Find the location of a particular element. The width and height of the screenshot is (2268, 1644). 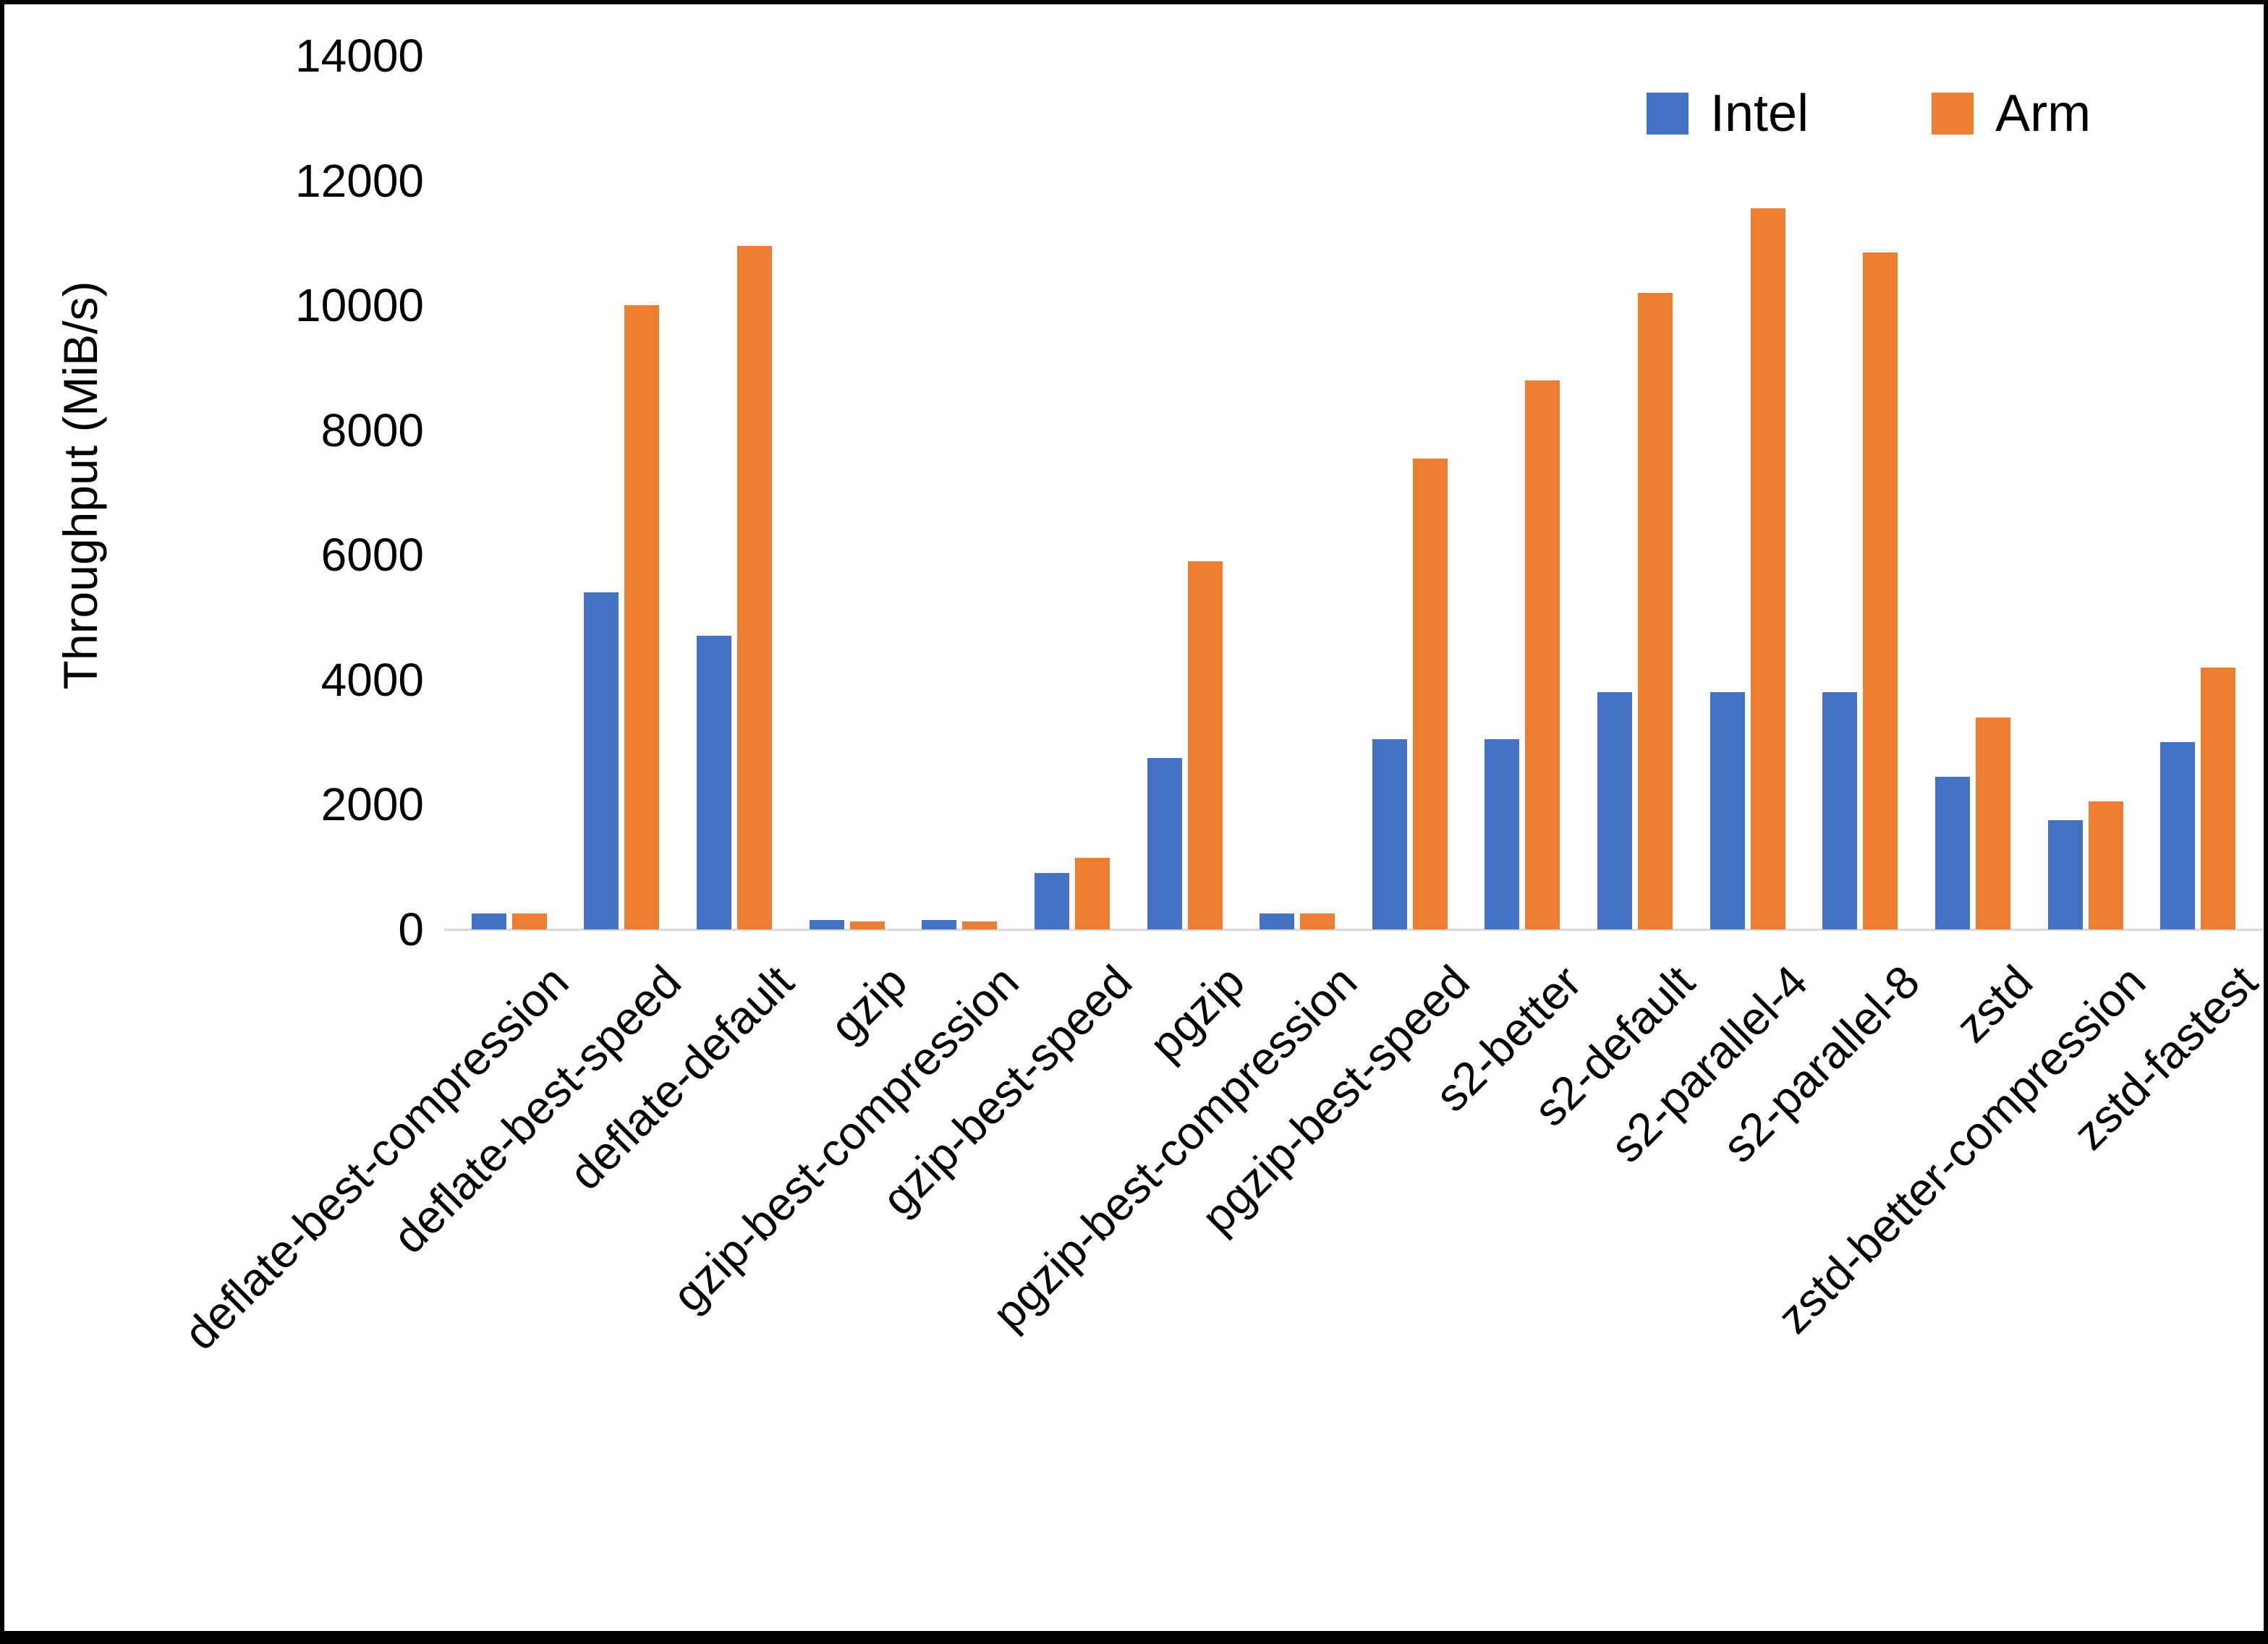

bar-intel-pgzip-best-compression is located at coordinates (1277, 921).